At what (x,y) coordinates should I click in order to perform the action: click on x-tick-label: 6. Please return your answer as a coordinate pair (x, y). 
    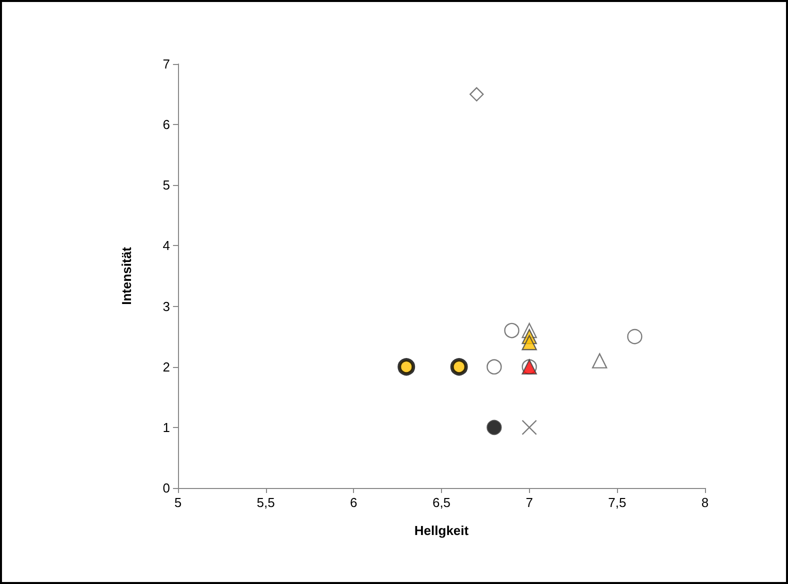
    Looking at the image, I should click on (354, 502).